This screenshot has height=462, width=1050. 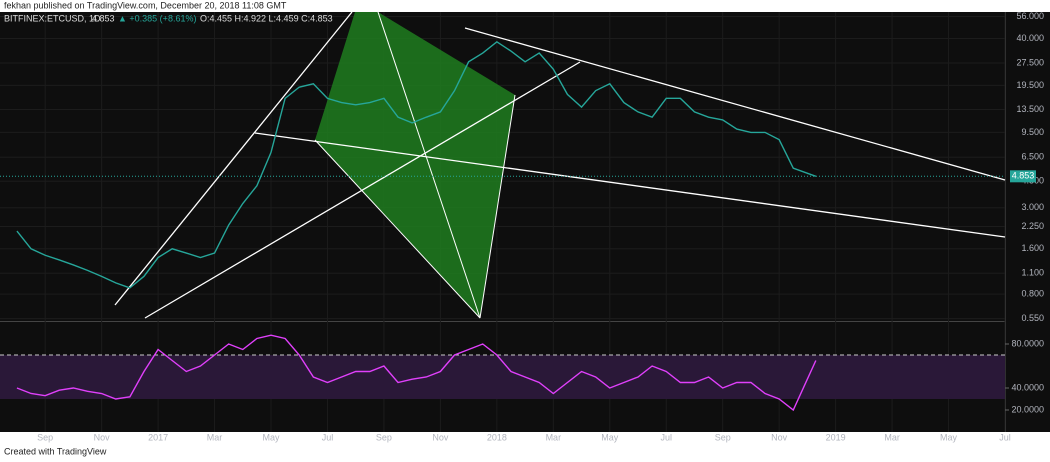 What do you see at coordinates (158, 437) in the screenshot?
I see `x-tick-label: 2017` at bounding box center [158, 437].